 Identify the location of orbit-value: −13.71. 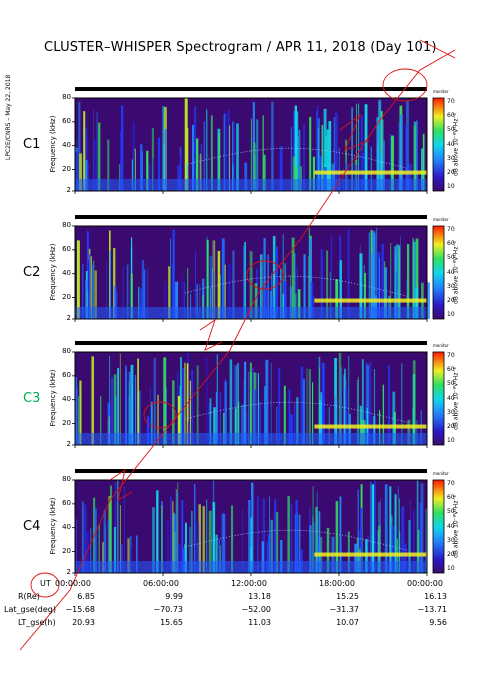
(432, 609).